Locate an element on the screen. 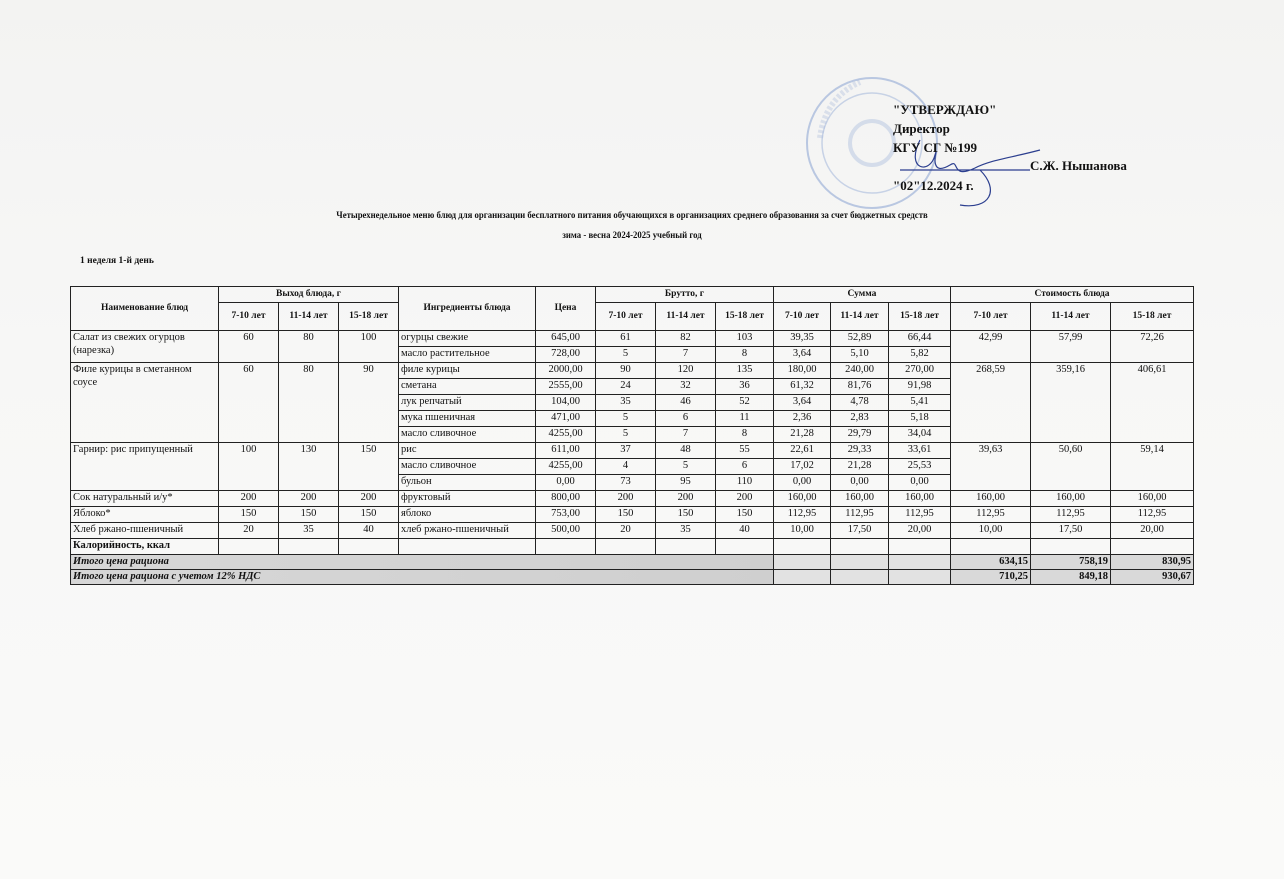 Image resolution: width=1284 pixels, height=879 pixels. ingredient-sum: 5,18 is located at coordinates (919, 418).